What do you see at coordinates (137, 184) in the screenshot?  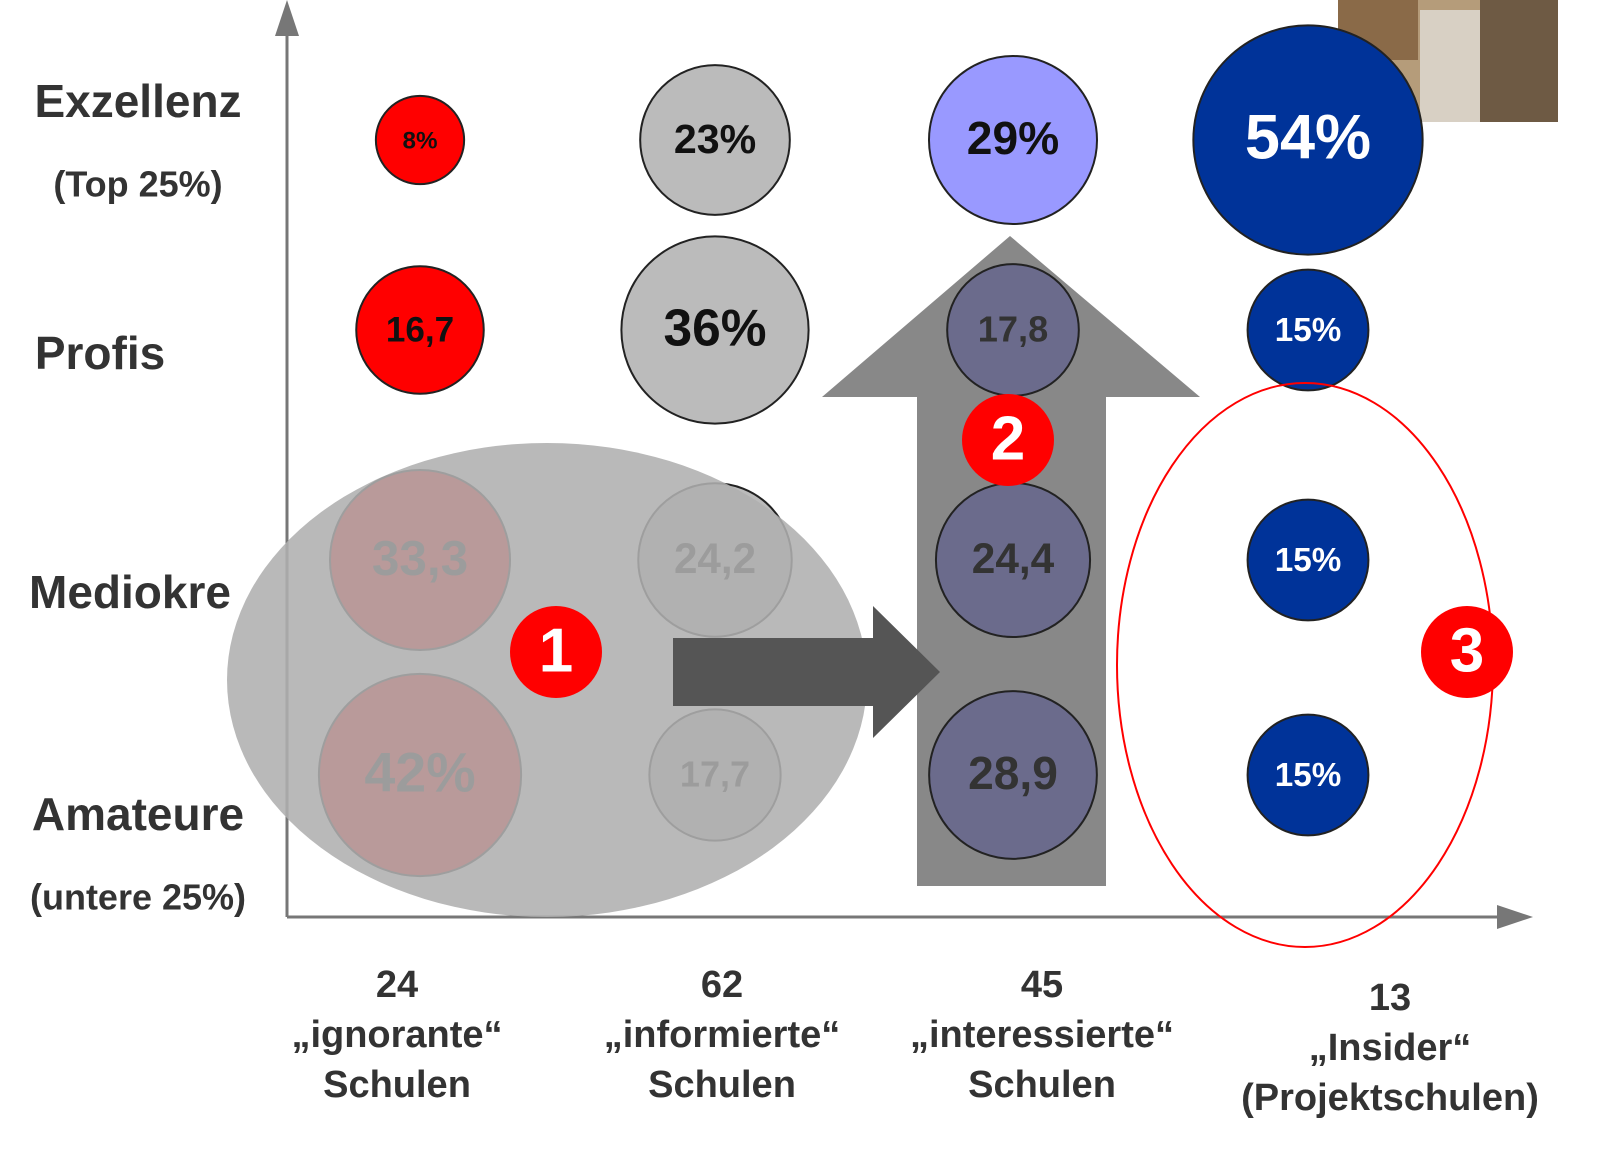 I see `row-note: (Top 25%)` at bounding box center [137, 184].